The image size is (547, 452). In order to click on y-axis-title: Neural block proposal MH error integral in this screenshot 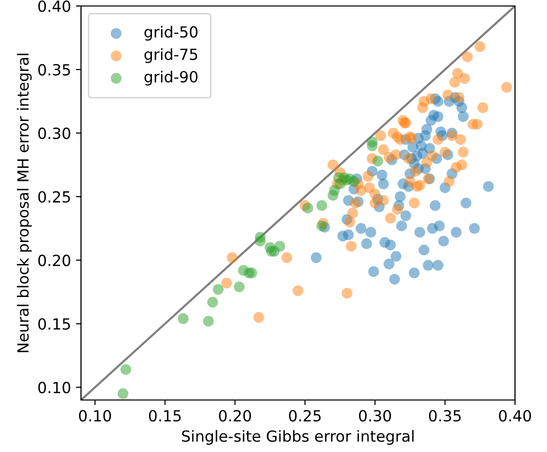, I will do `click(24, 203)`.